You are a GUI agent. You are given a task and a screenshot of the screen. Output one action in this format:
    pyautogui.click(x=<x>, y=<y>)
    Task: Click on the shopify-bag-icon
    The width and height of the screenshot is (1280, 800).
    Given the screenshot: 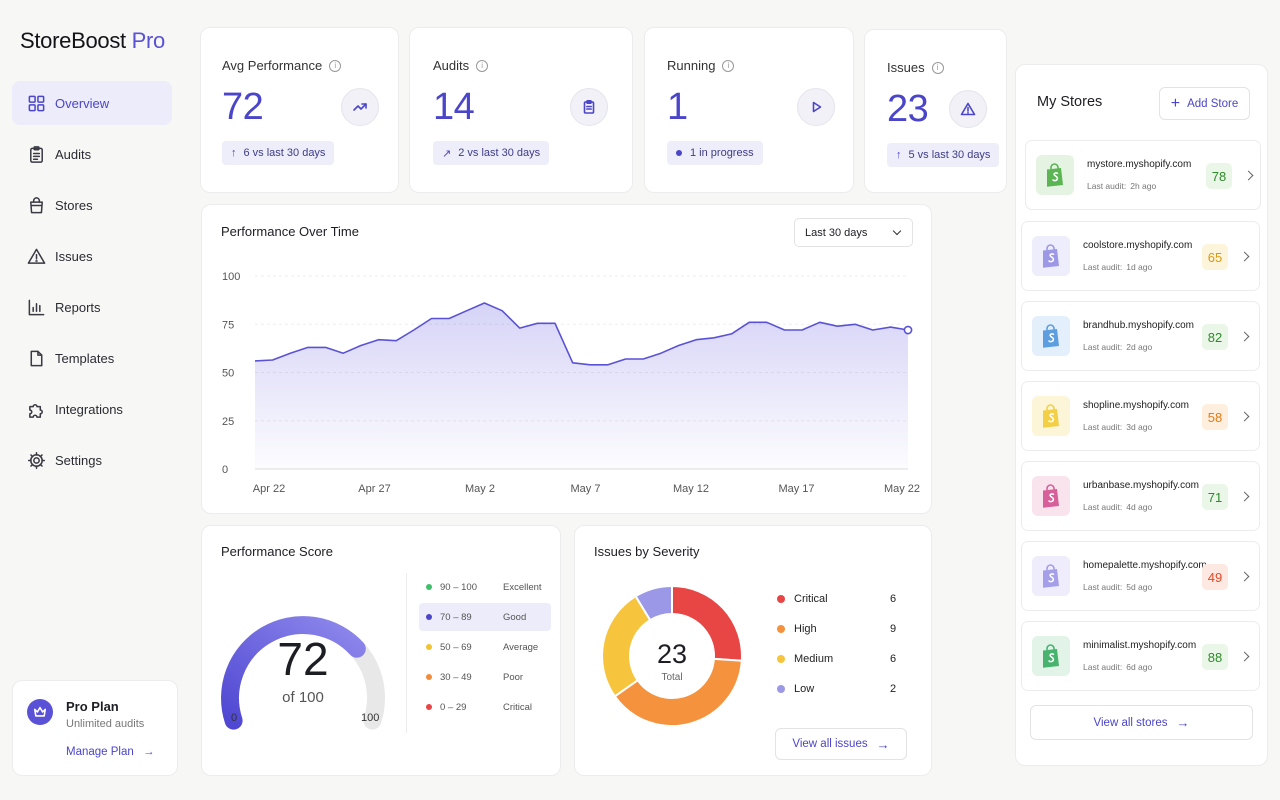 What is the action you would take?
    pyautogui.click(x=1051, y=496)
    